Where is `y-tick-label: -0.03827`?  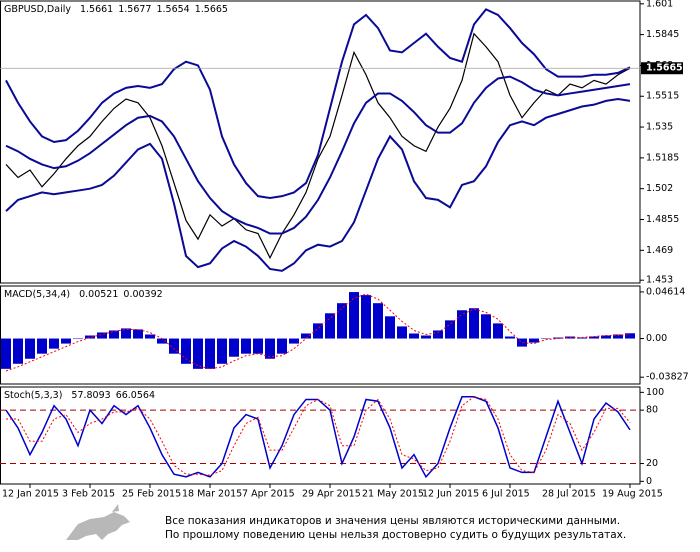 y-tick-label: -0.03827 is located at coordinates (667, 377).